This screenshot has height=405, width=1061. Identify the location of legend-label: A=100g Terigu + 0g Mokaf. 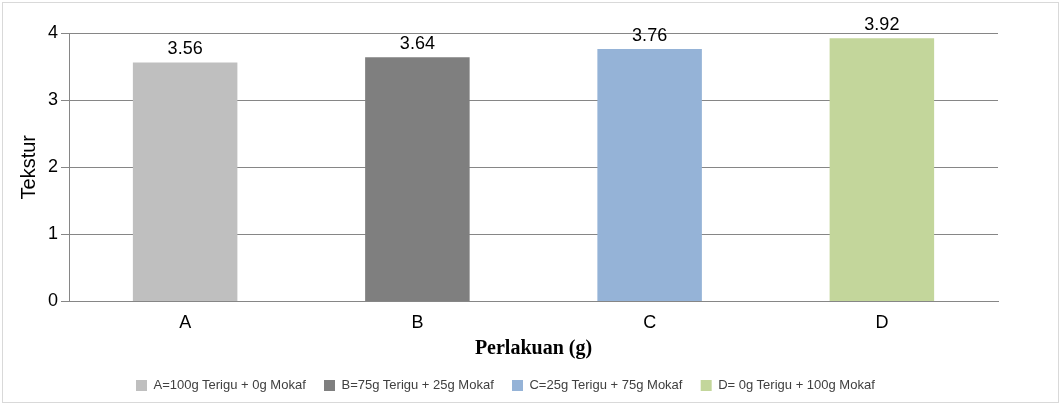
(230, 385).